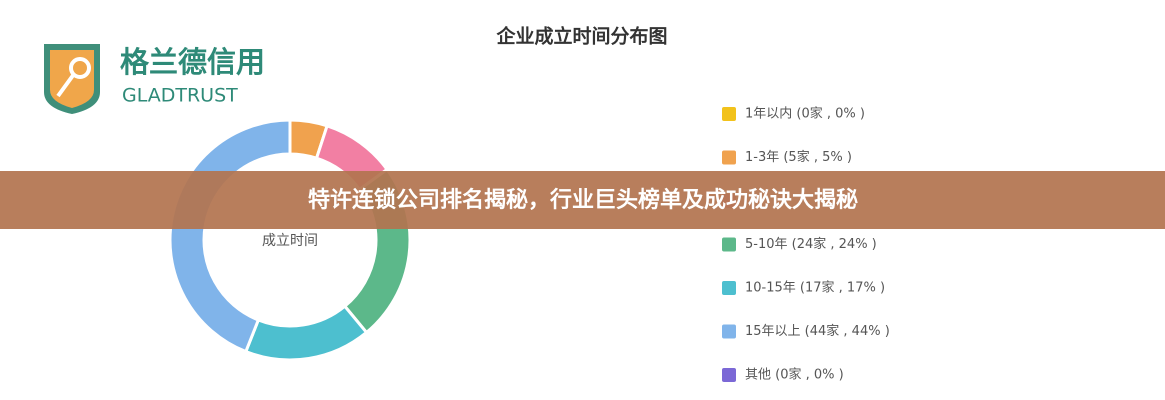 This screenshot has height=400, width=1165. I want to click on logo-key, so click(80, 68).